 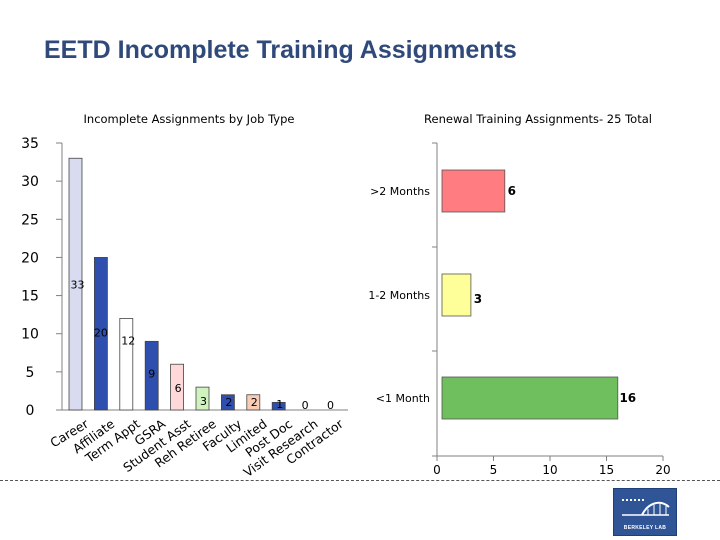 I want to click on right-x-tick-label: 0, so click(x=437, y=470).